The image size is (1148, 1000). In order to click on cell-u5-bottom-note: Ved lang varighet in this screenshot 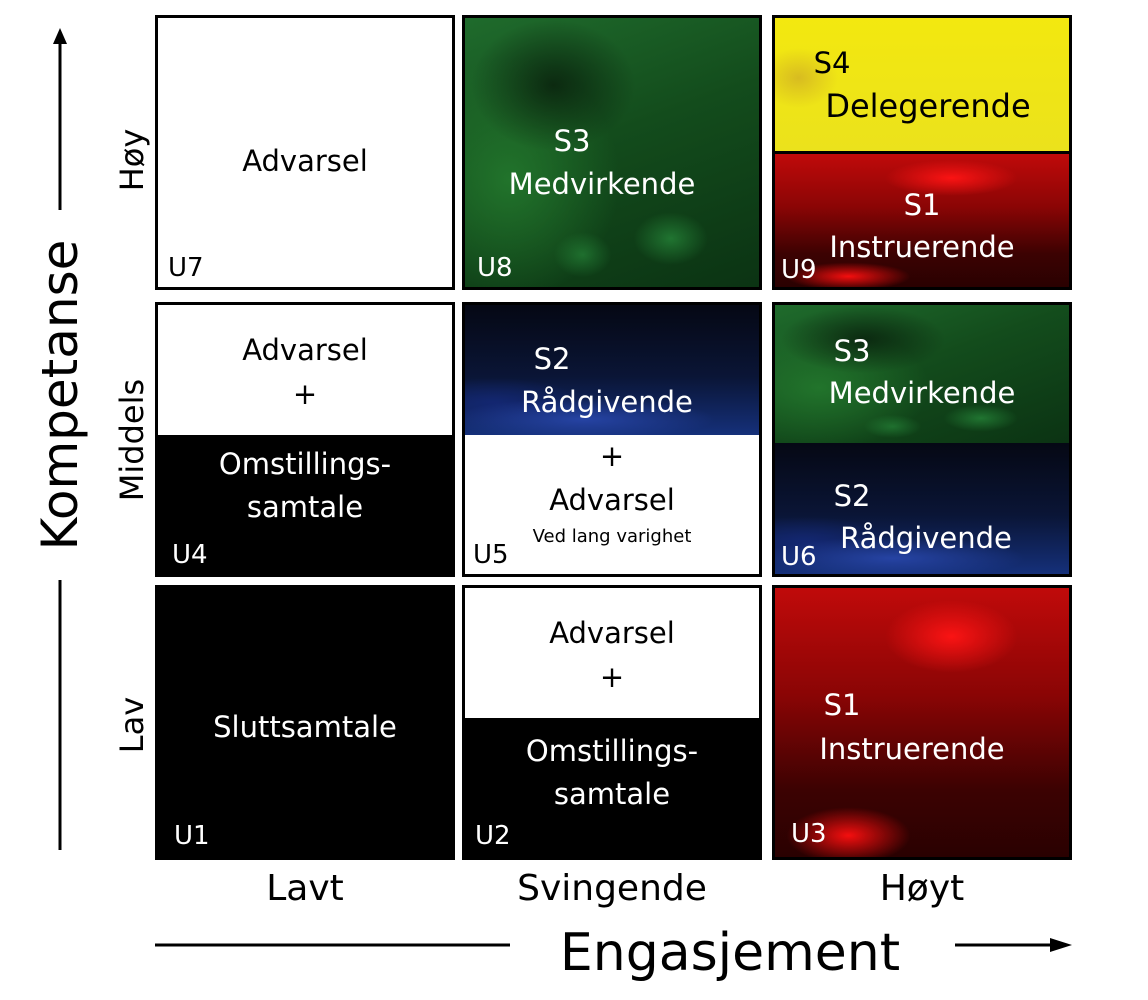, I will do `click(612, 536)`.